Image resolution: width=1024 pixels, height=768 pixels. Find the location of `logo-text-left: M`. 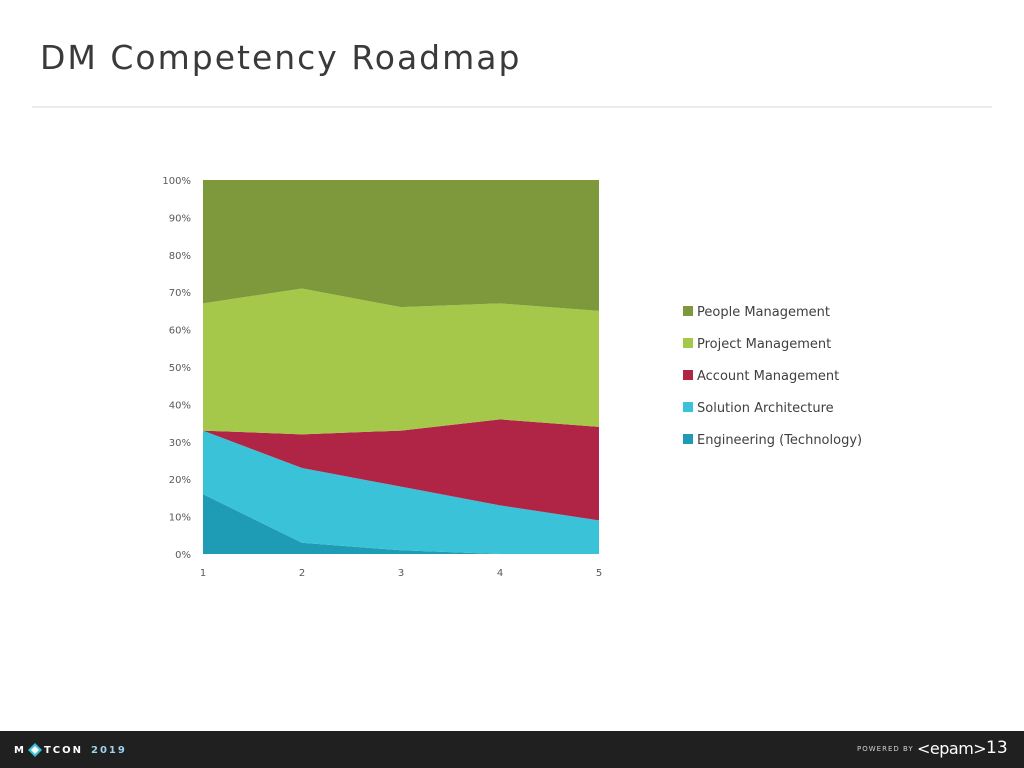

logo-text-left: M is located at coordinates (20, 750).